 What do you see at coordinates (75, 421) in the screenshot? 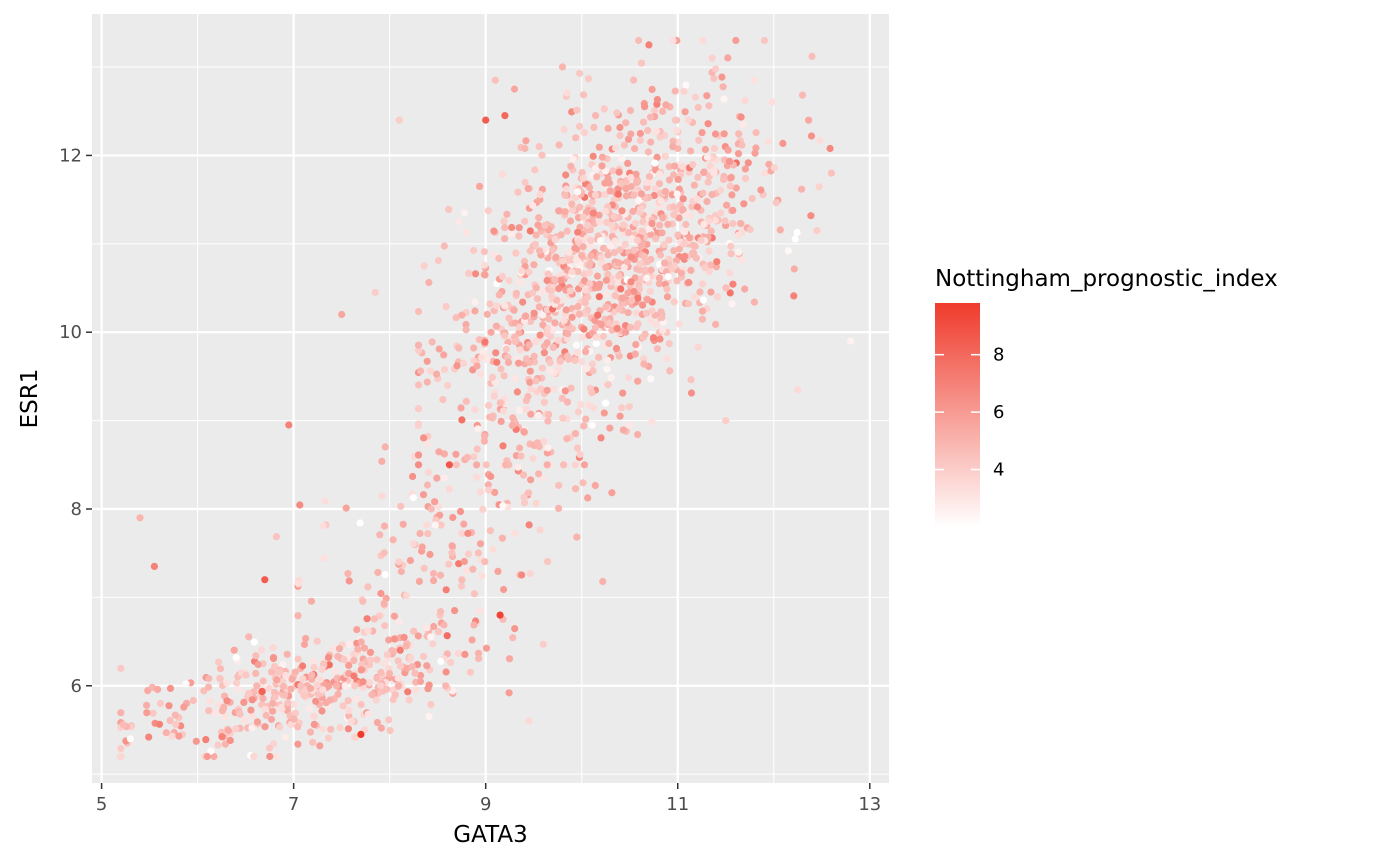
I see `y-axis-ticks: 6 8 10 12` at bounding box center [75, 421].